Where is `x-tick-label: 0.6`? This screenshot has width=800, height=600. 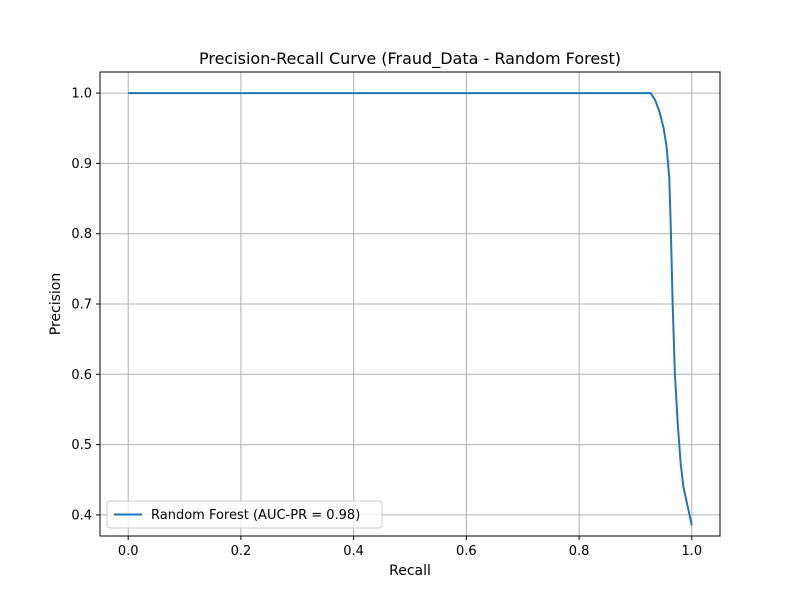 x-tick-label: 0.6 is located at coordinates (466, 551).